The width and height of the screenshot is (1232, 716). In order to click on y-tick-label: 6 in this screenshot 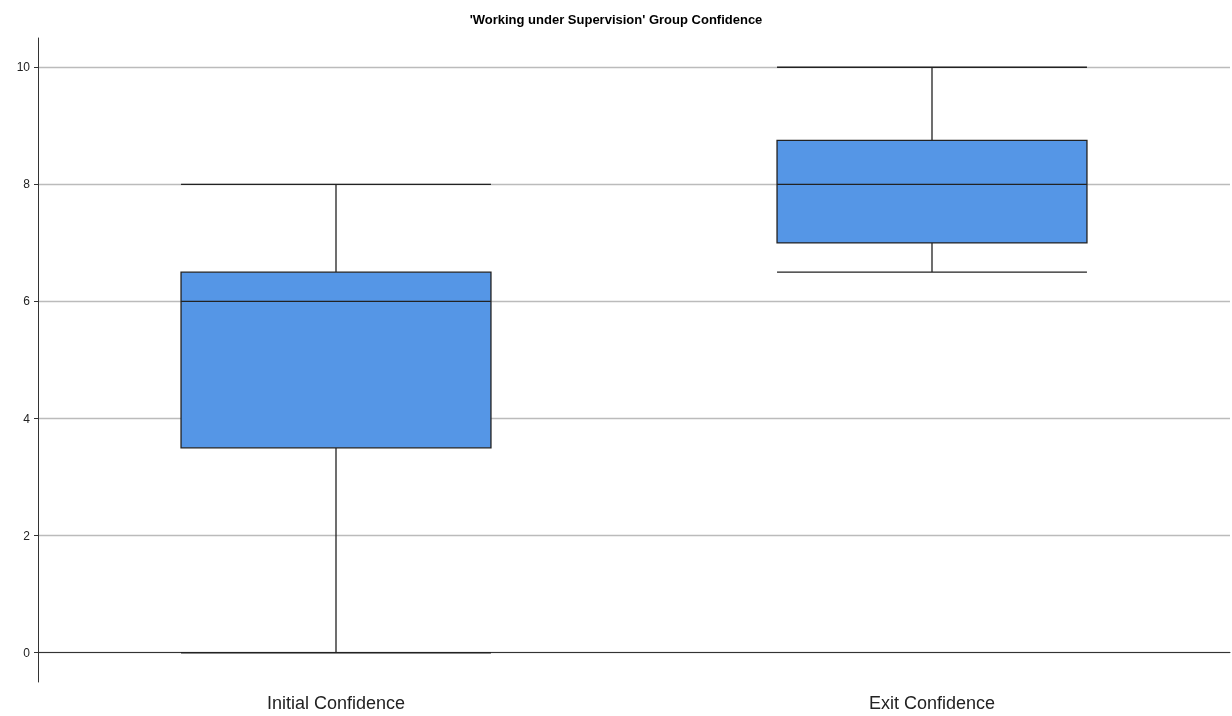, I will do `click(27, 301)`.